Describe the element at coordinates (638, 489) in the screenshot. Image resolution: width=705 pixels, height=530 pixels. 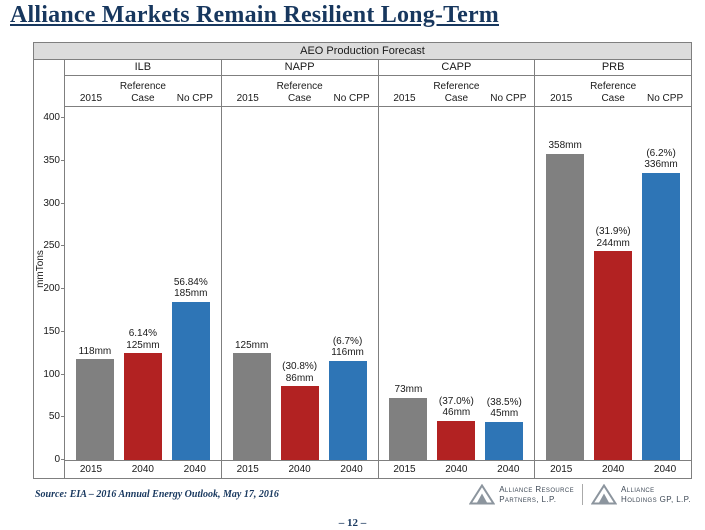
I see `logo-text-line: Alliance` at that location.